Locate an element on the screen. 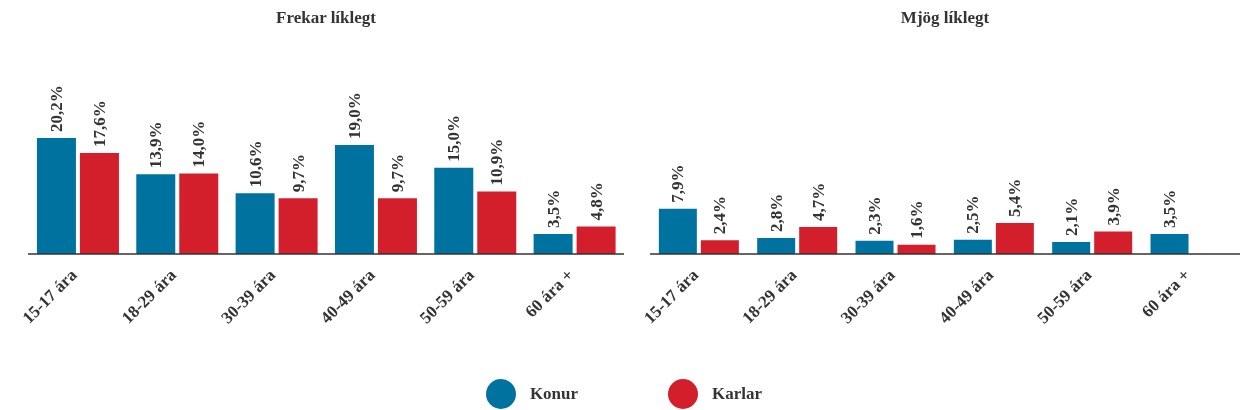  data-label: 2,4% is located at coordinates (720, 215).